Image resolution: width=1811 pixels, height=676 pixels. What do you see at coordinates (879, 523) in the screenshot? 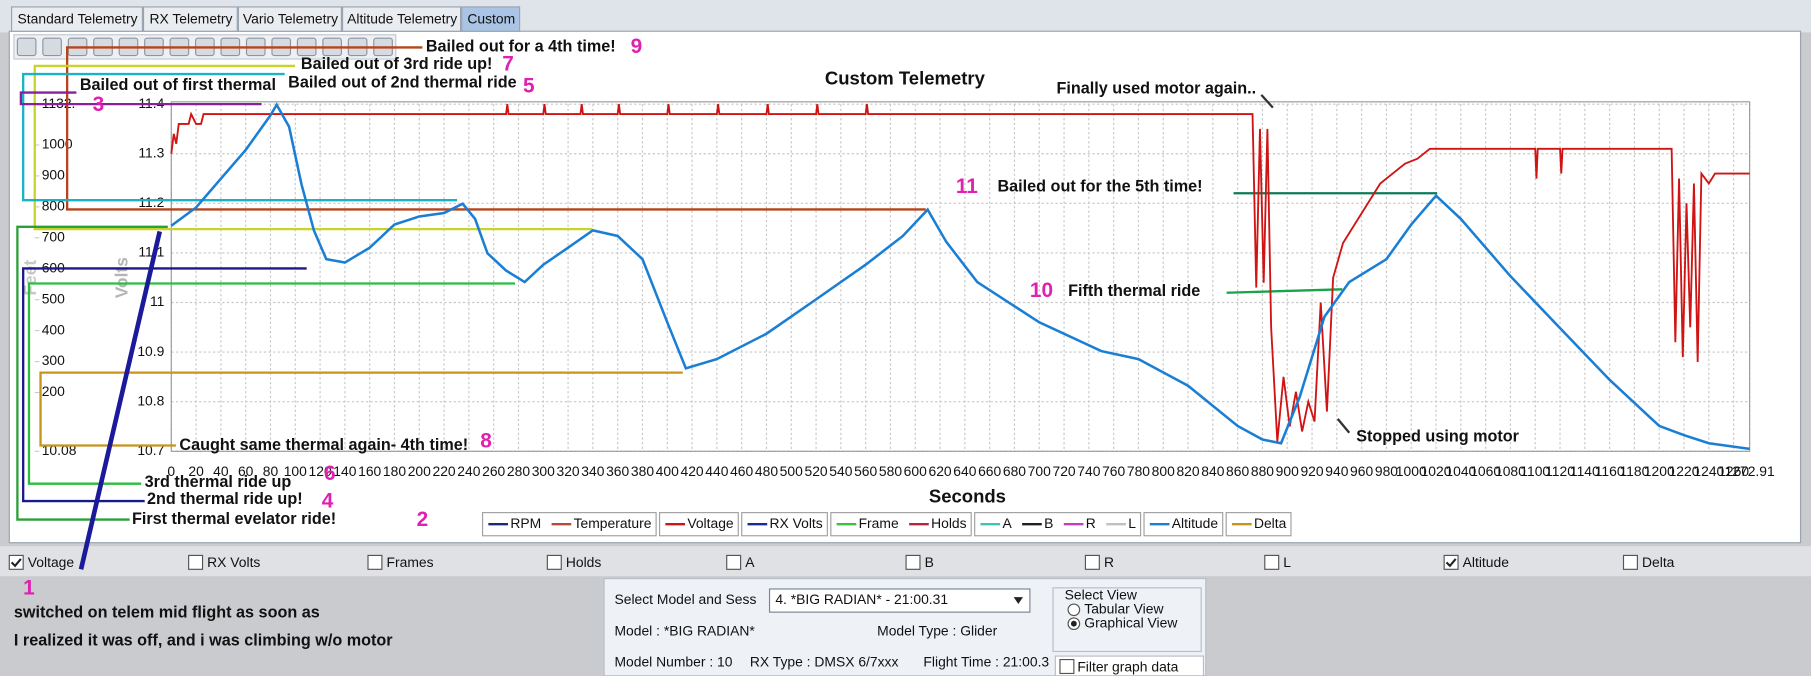
I see `legend-label: Frame` at bounding box center [879, 523].